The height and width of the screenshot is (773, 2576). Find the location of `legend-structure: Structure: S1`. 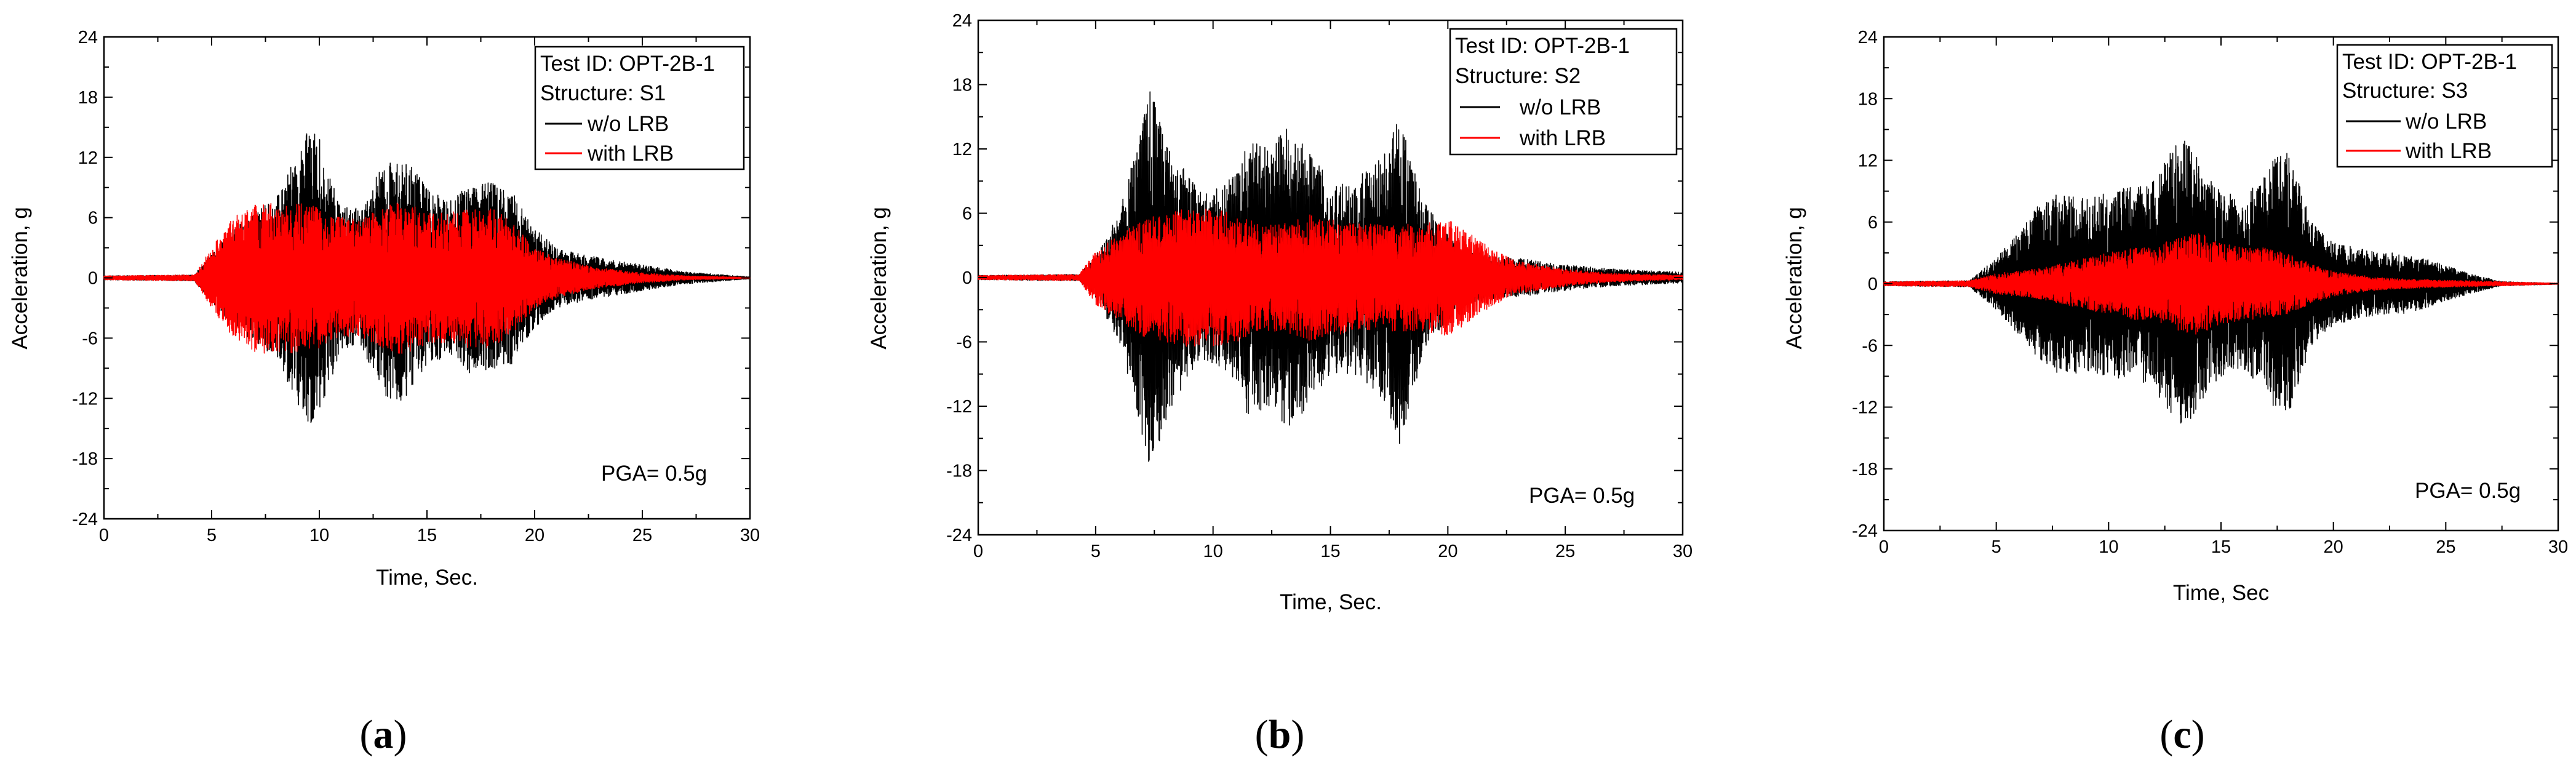

legend-structure: Structure: S1 is located at coordinates (603, 93).